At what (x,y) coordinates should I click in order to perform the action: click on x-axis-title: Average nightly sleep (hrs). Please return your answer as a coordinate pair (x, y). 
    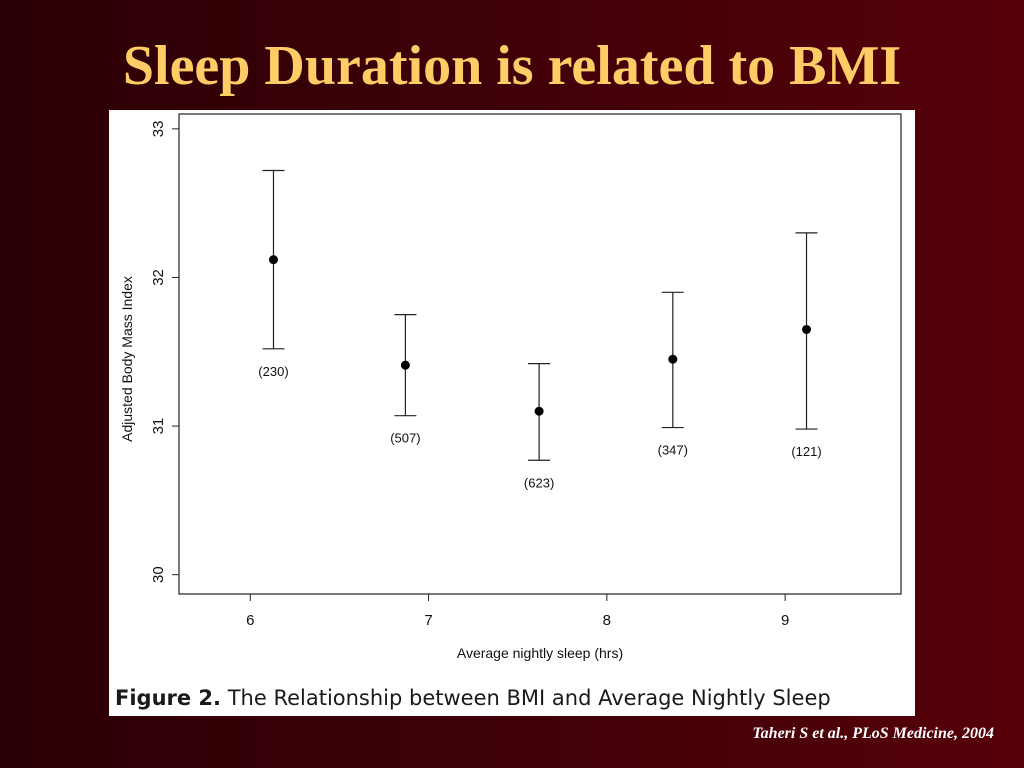
    Looking at the image, I should click on (540, 653).